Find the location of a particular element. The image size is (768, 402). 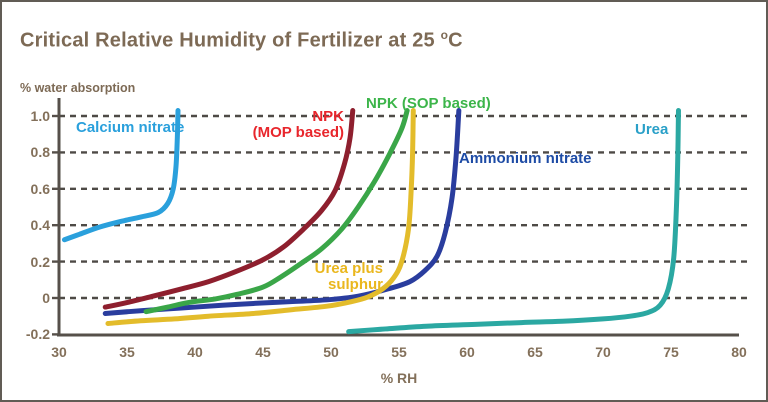

x-tick-label: 50 is located at coordinates (331, 352).